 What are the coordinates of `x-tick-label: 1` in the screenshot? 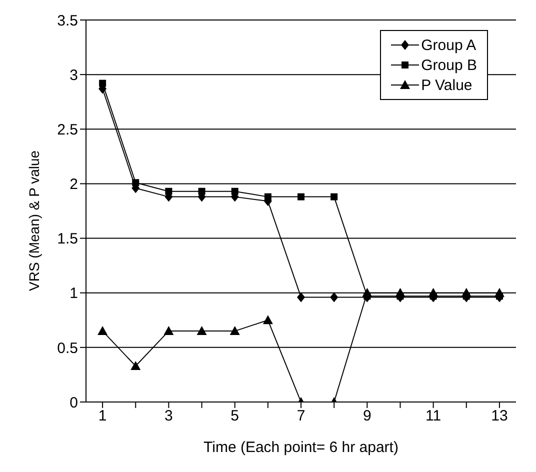 It's located at (102, 416).